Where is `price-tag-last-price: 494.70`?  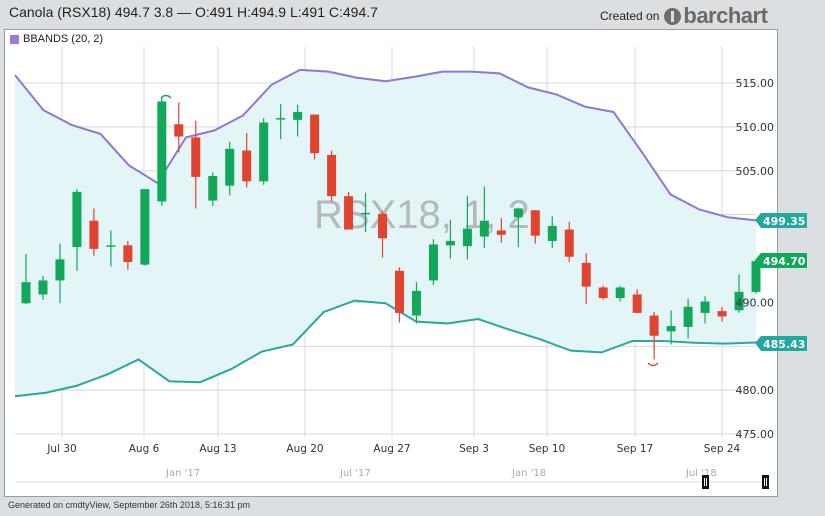
price-tag-last-price: 494.70 is located at coordinates (781, 260).